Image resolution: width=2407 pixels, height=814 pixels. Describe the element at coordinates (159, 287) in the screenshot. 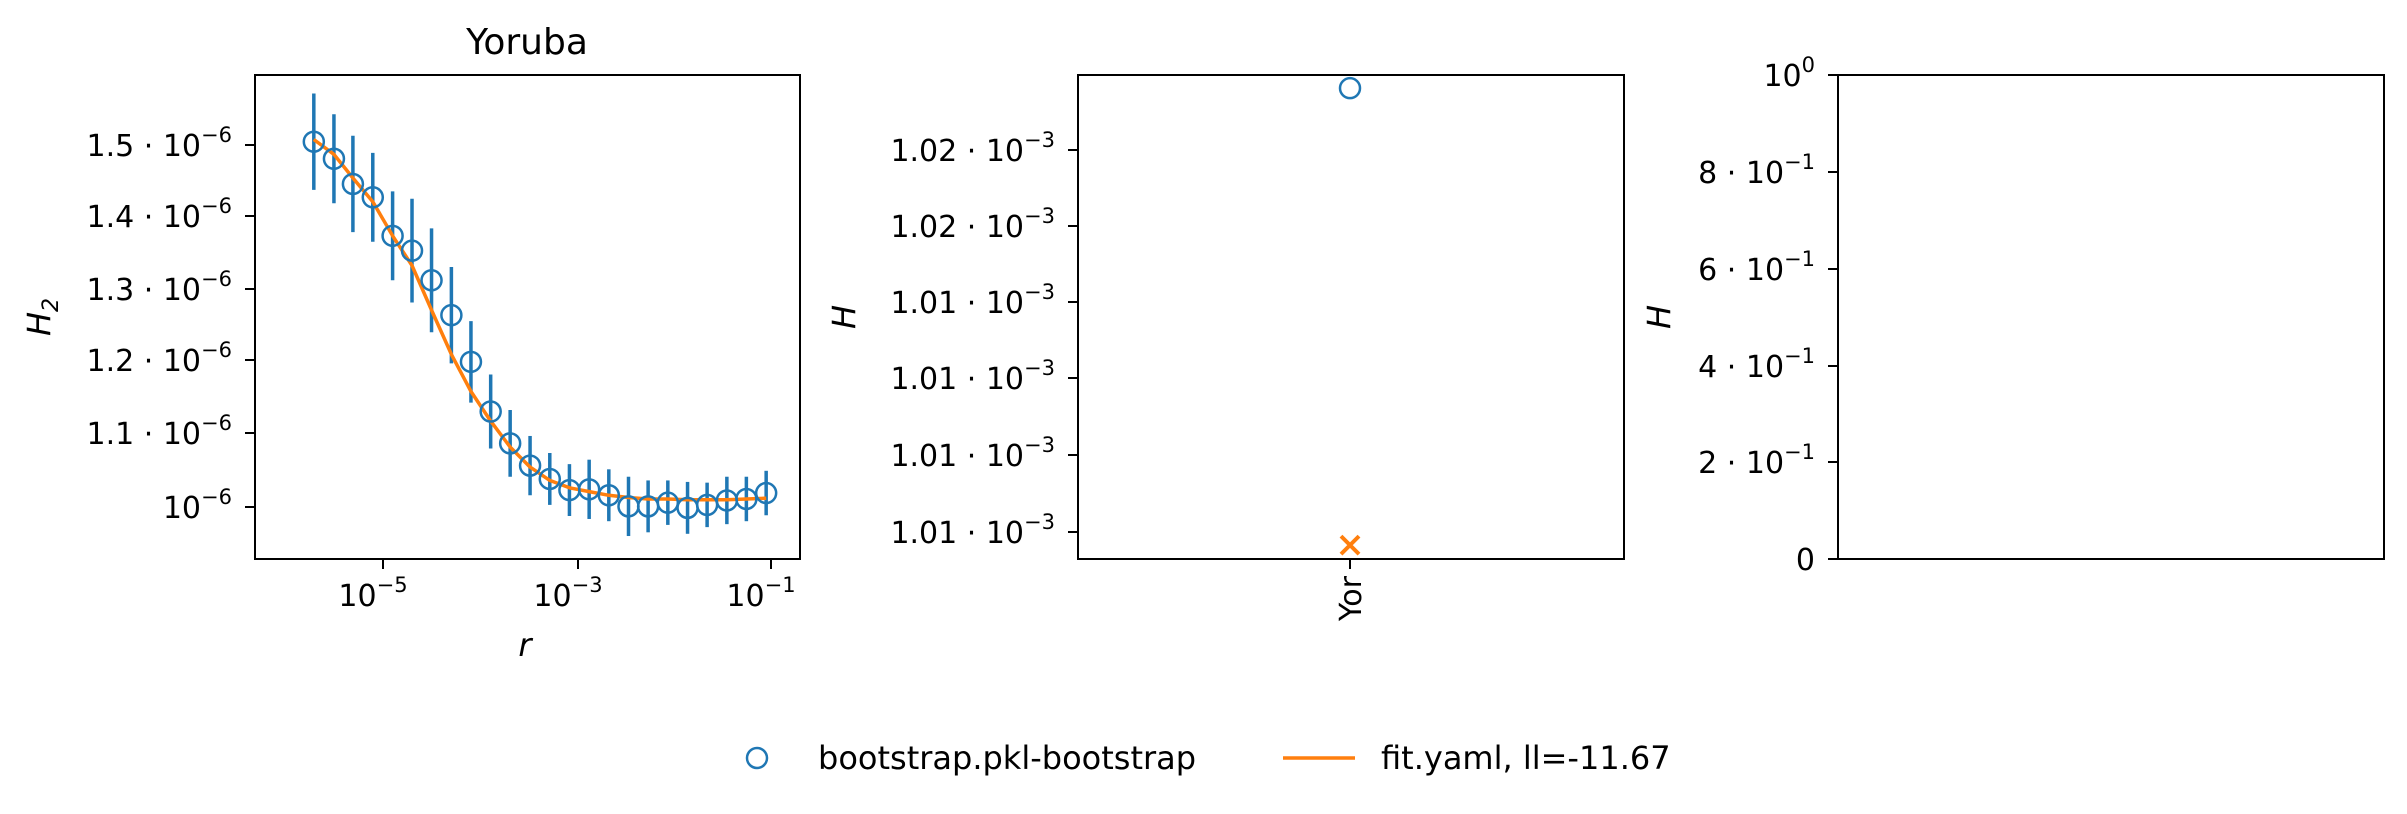

I see `y-tick-label: 1.3 · 10⁻⁶` at that location.